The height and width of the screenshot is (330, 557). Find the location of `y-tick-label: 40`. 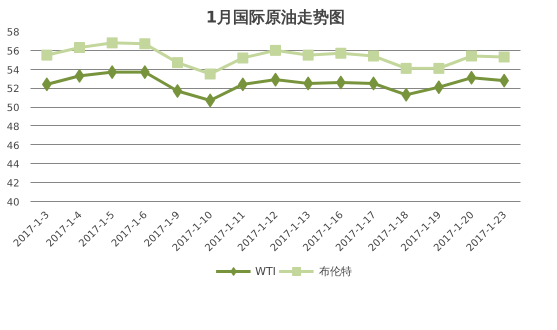

y-tick-label: 40 is located at coordinates (13, 203).